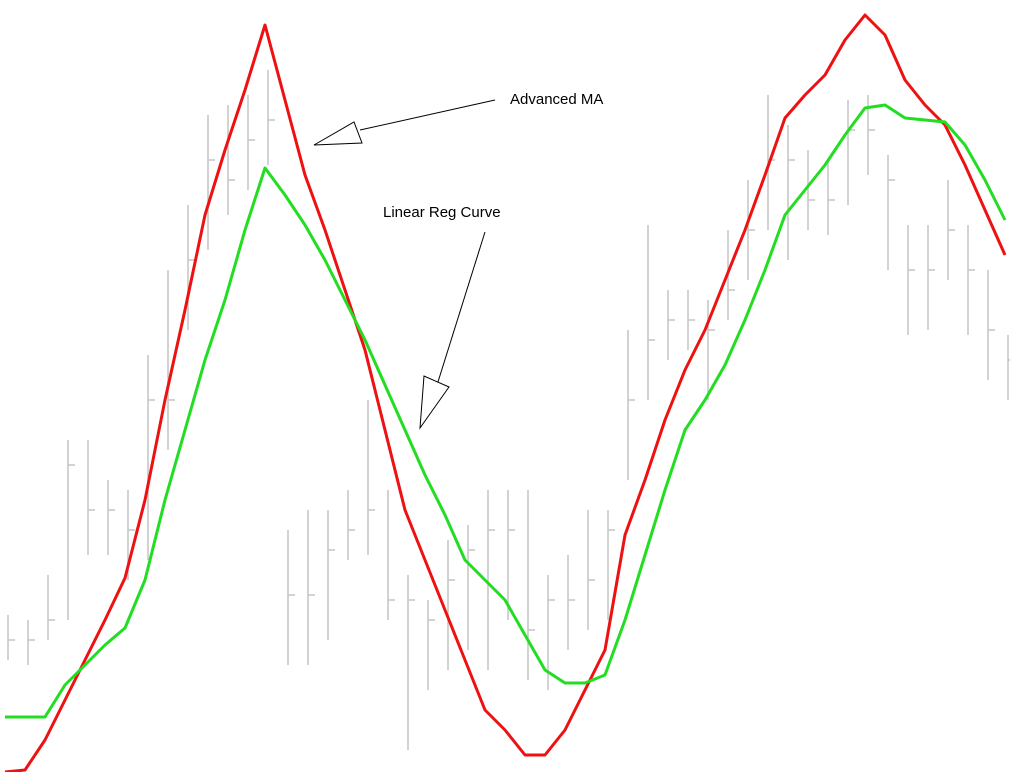  What do you see at coordinates (442, 212) in the screenshot?
I see `annotation: Linear Reg Curve` at bounding box center [442, 212].